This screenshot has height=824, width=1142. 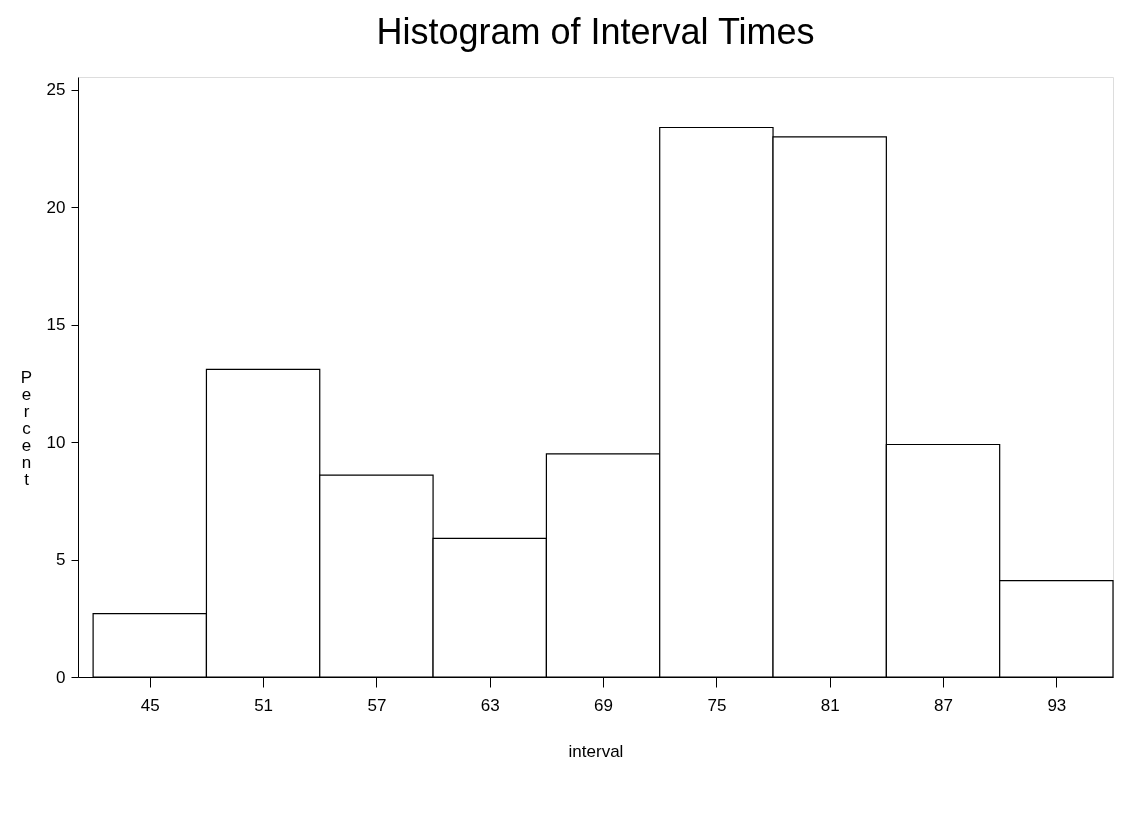 I want to click on y-tick-label: 15, so click(x=56, y=325).